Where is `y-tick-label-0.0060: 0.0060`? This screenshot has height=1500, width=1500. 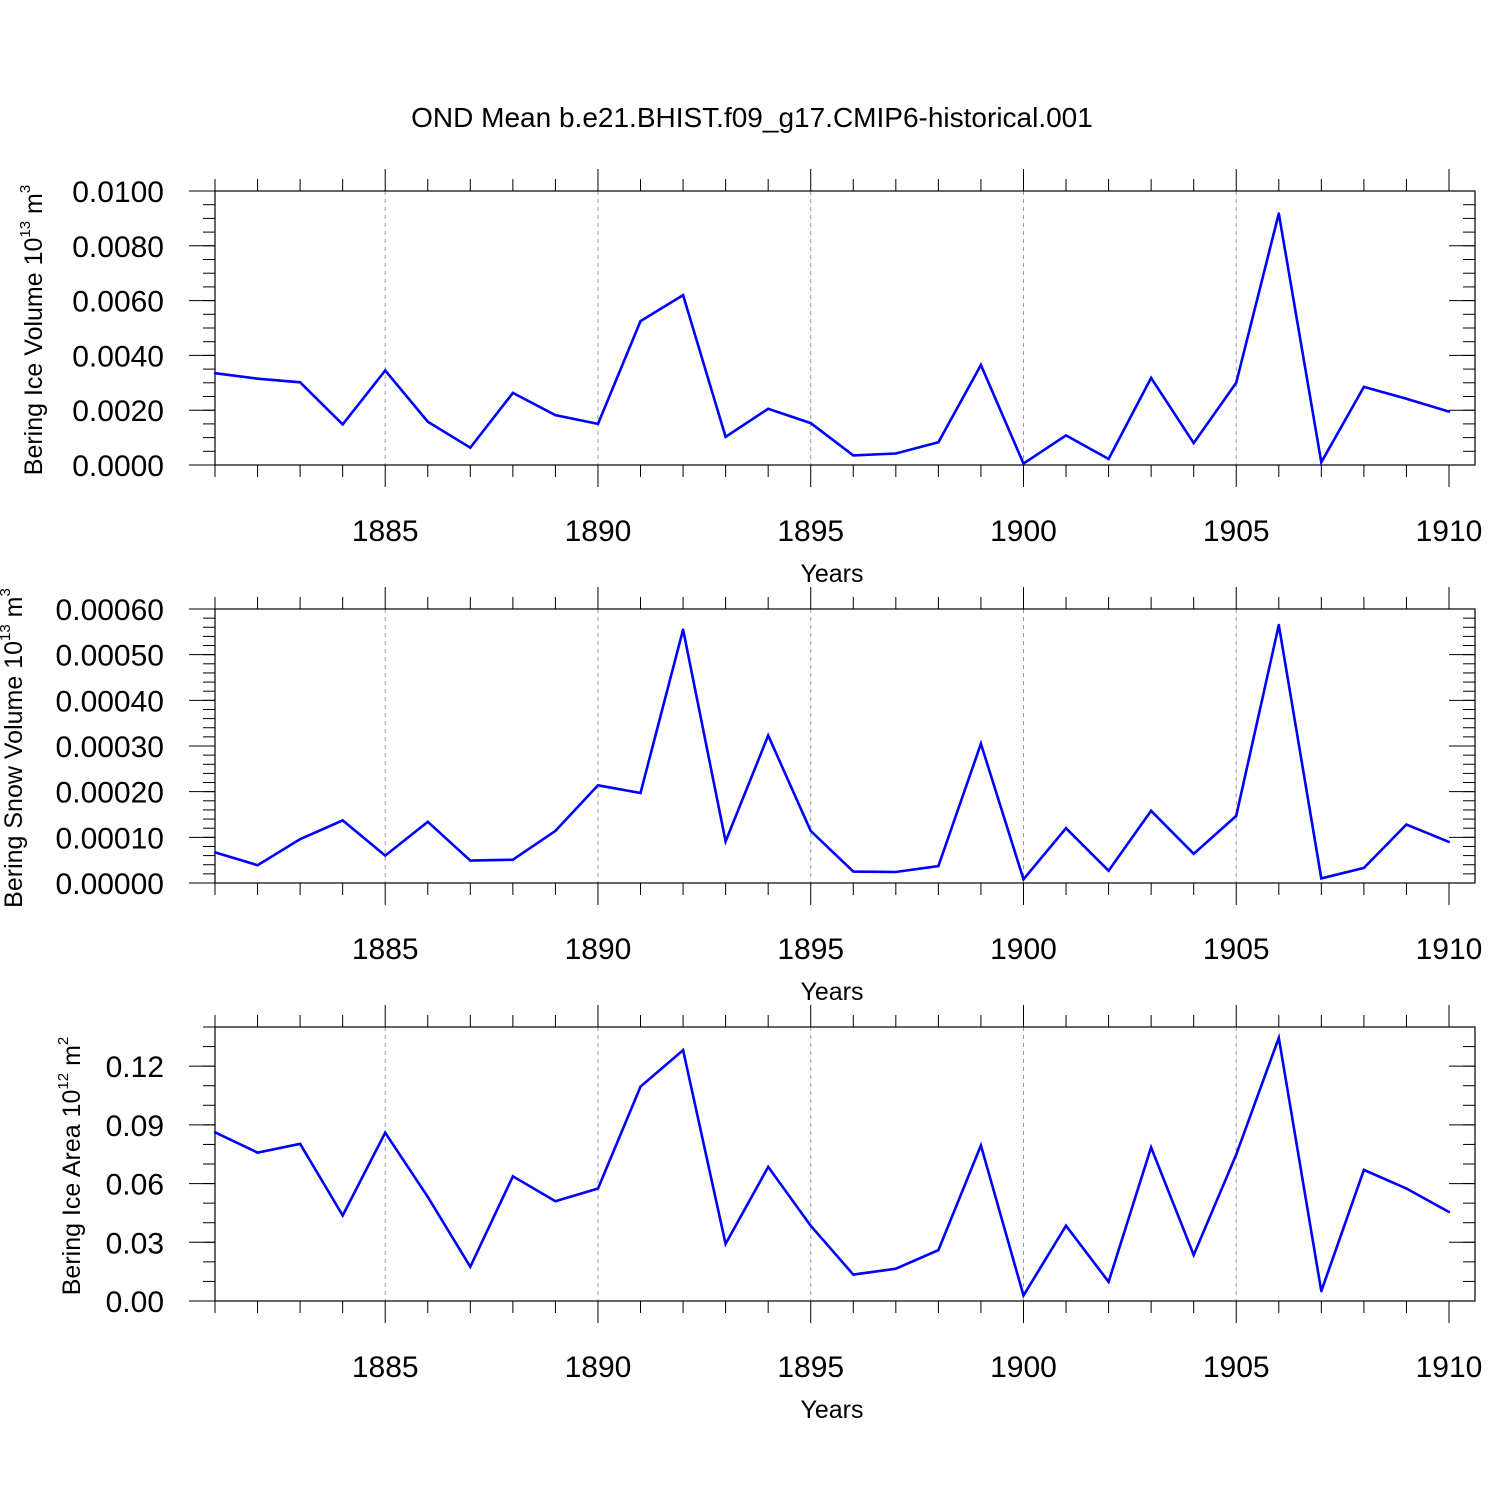 y-tick-label-0.0060: 0.0060 is located at coordinates (118, 302).